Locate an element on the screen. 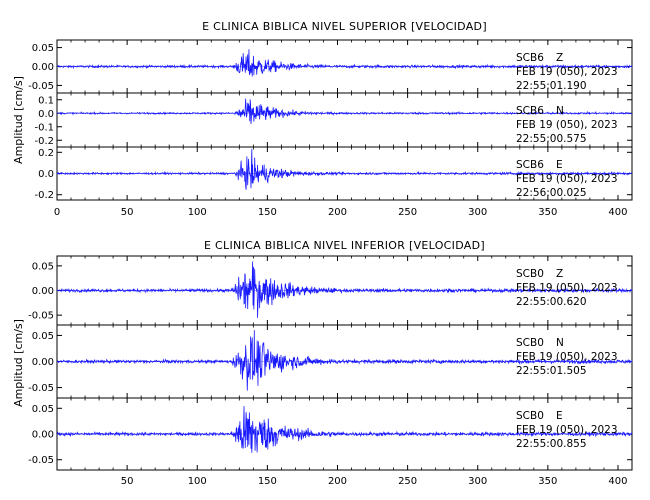  x-tick-label: 0 is located at coordinates (57, 212).